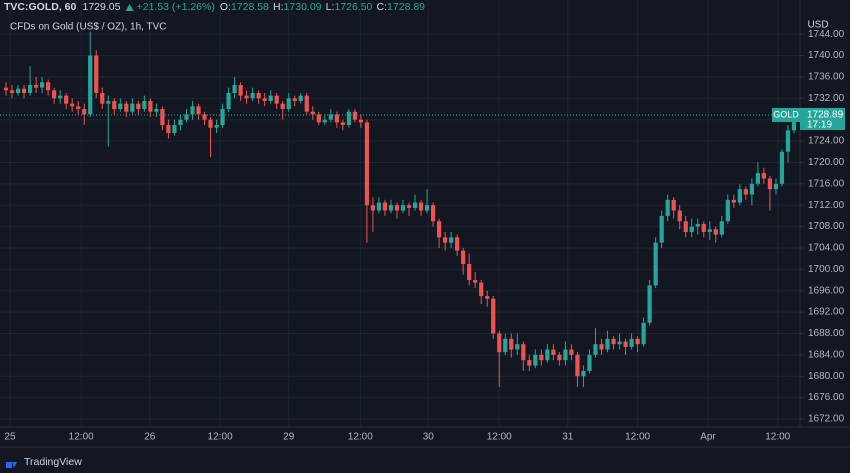 Image resolution: width=850 pixels, height=473 pixels. Describe the element at coordinates (826, 312) in the screenshot. I see `y-tick-label: 1692.00` at that location.